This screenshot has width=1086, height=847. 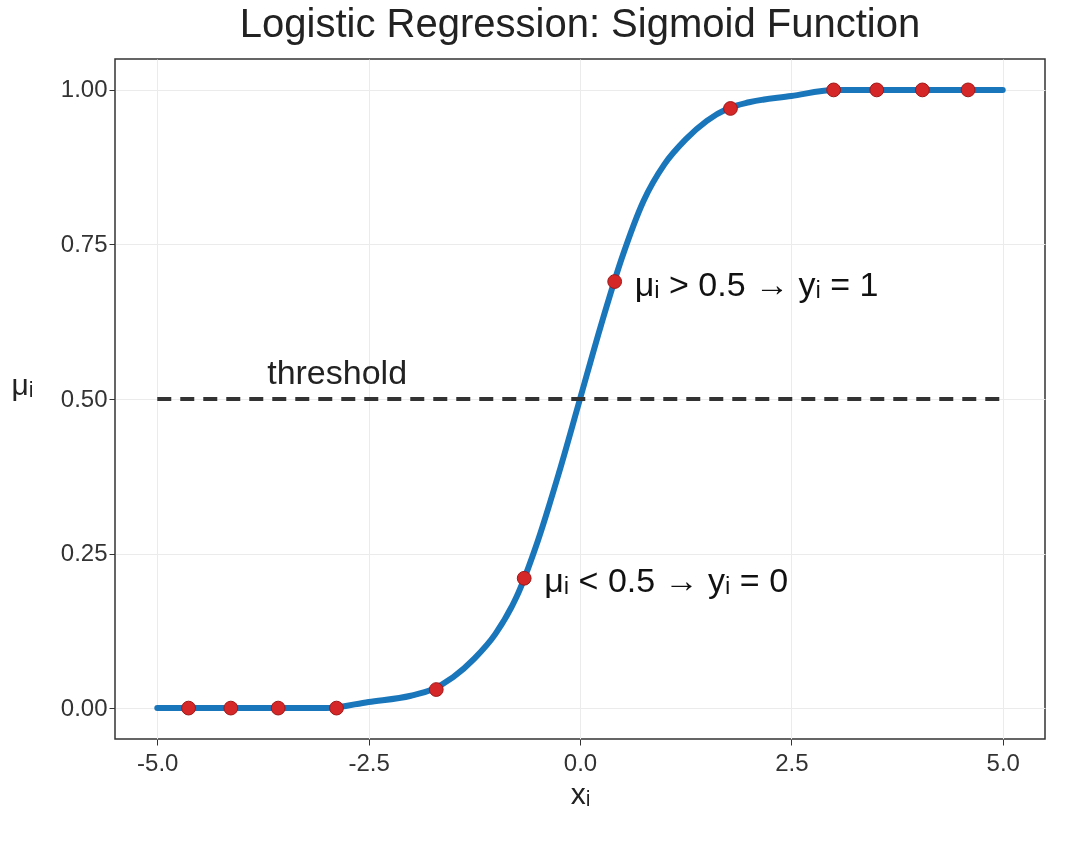 What do you see at coordinates (369, 762) in the screenshot?
I see `x-tick-label: -2.5` at bounding box center [369, 762].